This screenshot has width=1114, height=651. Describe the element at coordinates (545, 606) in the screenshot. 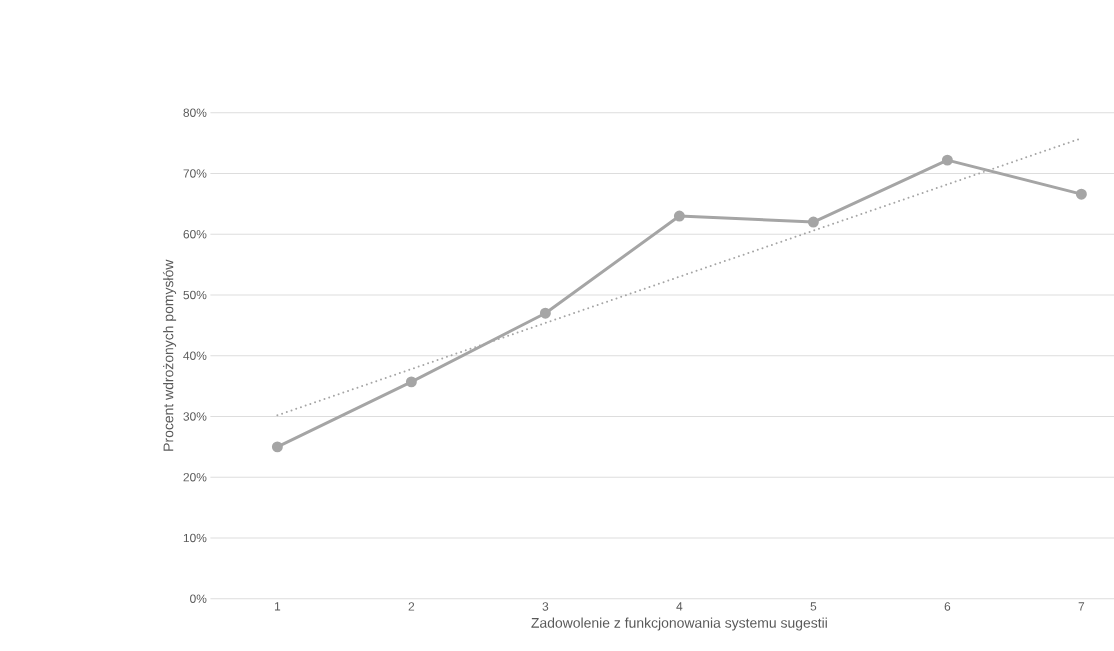

I see `x-tick-label: 3` at that location.